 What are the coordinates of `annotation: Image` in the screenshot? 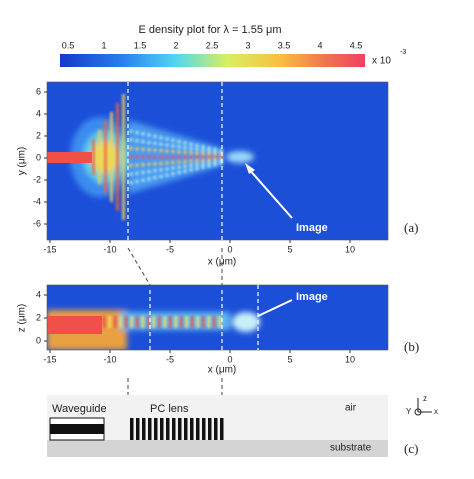 It's located at (312, 228).